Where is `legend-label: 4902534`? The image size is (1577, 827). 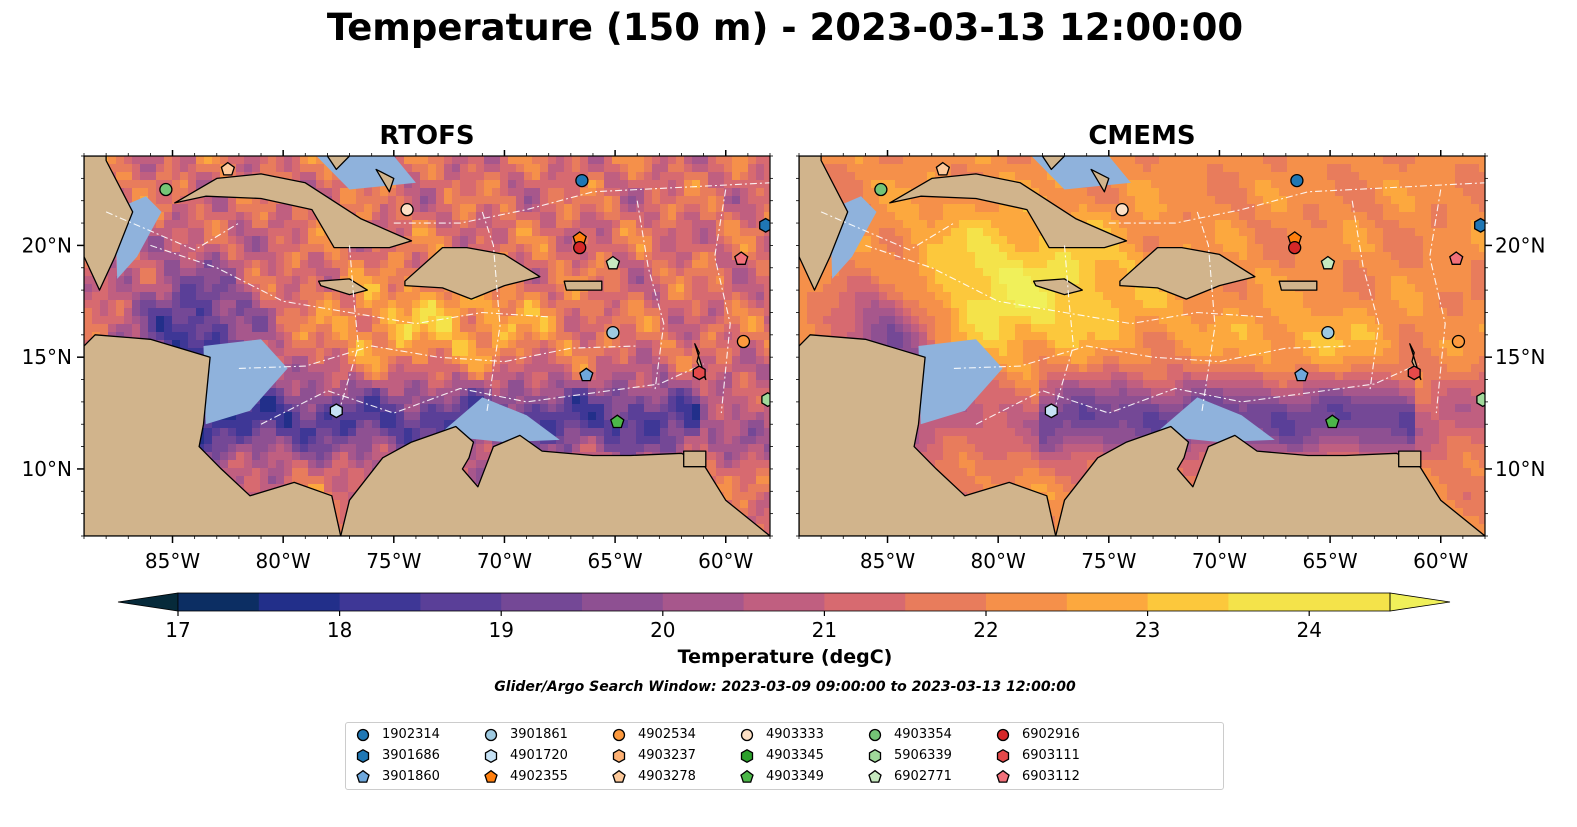
legend-label: 4902534 is located at coordinates (667, 734).